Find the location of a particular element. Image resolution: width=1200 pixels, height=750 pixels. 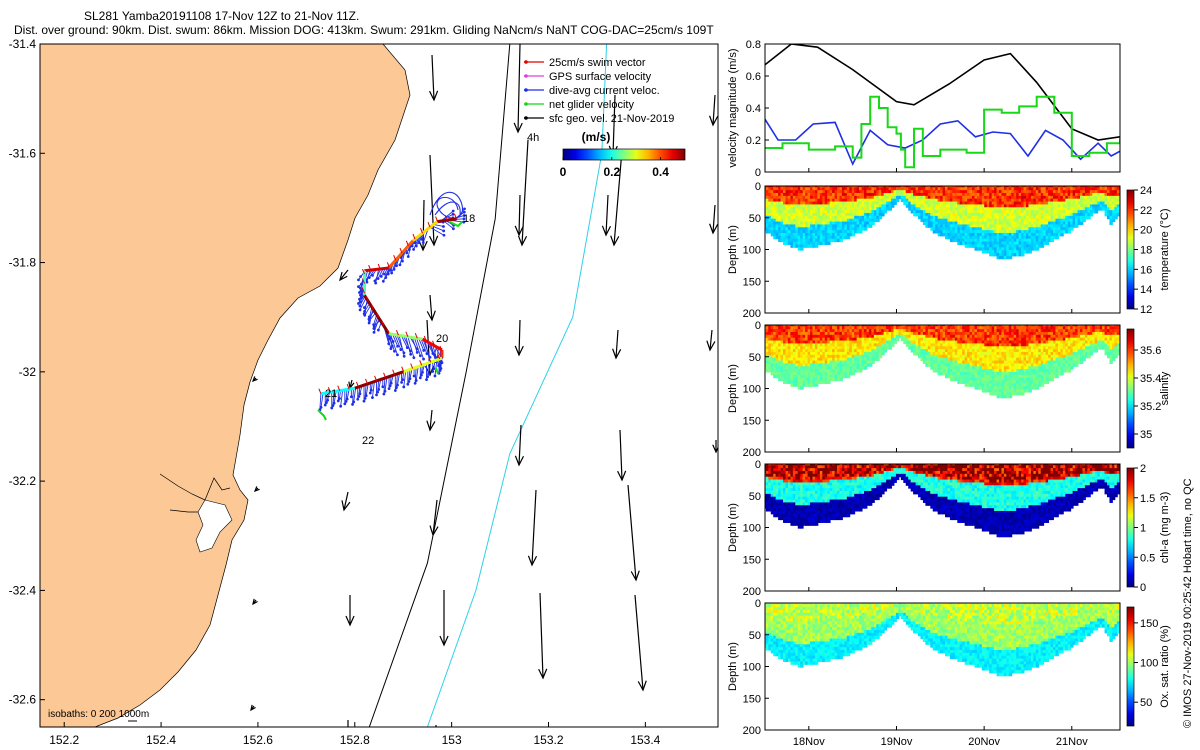

map-x-tick-label: 152.6 is located at coordinates (258, 740).